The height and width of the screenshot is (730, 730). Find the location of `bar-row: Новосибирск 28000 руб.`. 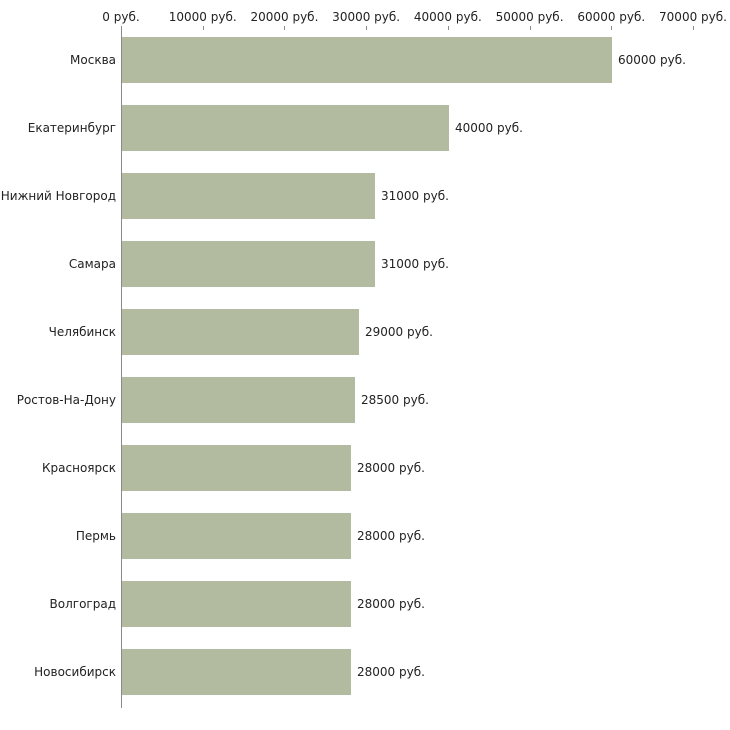

bar-row: Новосибирск 28000 руб. is located at coordinates (365, 672).